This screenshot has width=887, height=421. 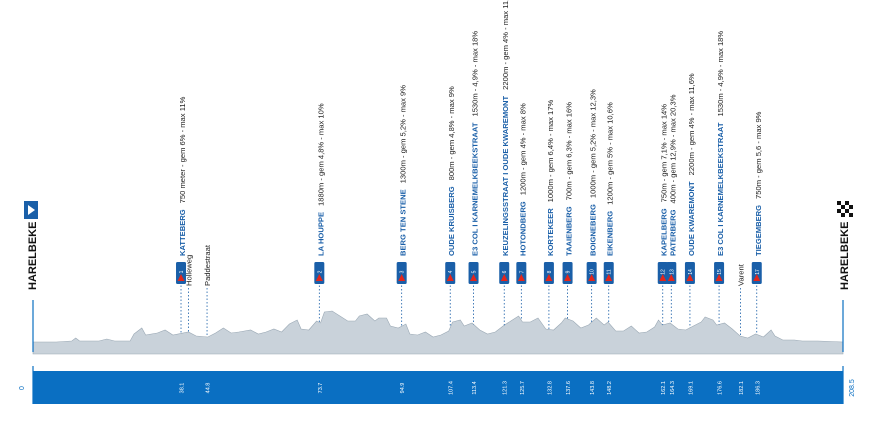 What do you see at coordinates (610, 388) in the screenshot?
I see `km-label: 148.2` at bounding box center [610, 388].